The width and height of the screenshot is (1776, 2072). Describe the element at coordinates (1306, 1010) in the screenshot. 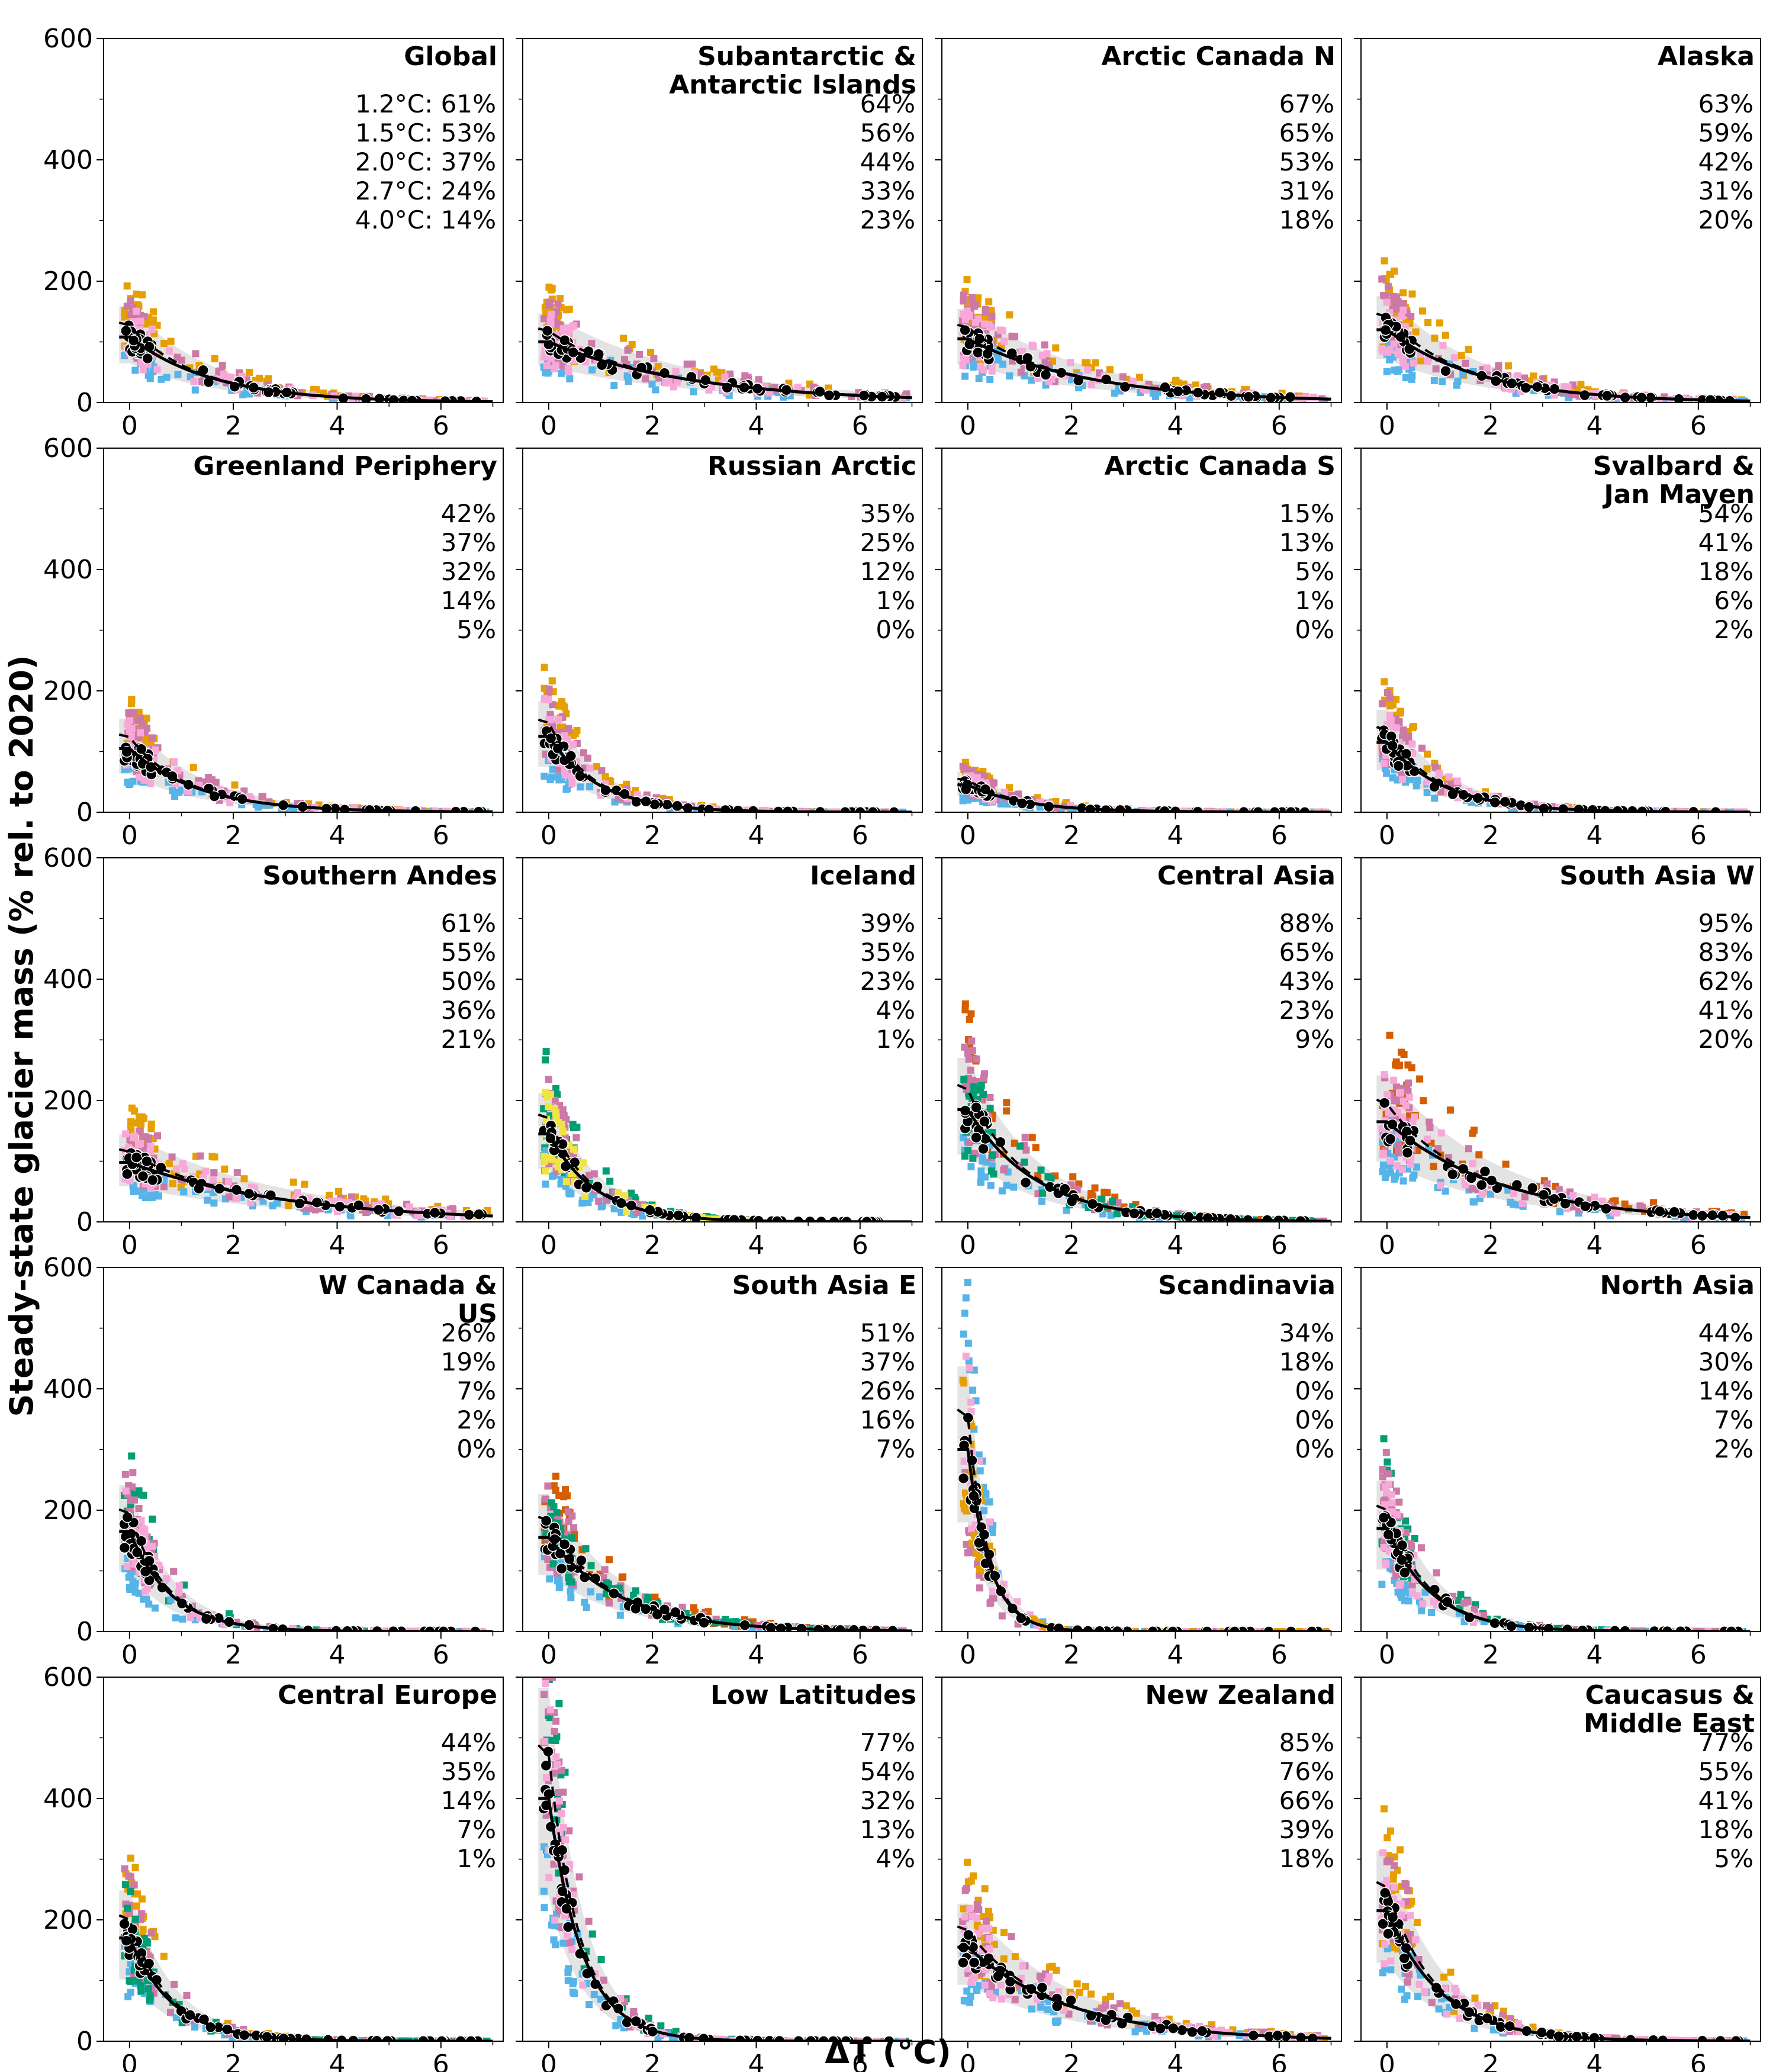

I see `warming-level-label: 23%` at that location.